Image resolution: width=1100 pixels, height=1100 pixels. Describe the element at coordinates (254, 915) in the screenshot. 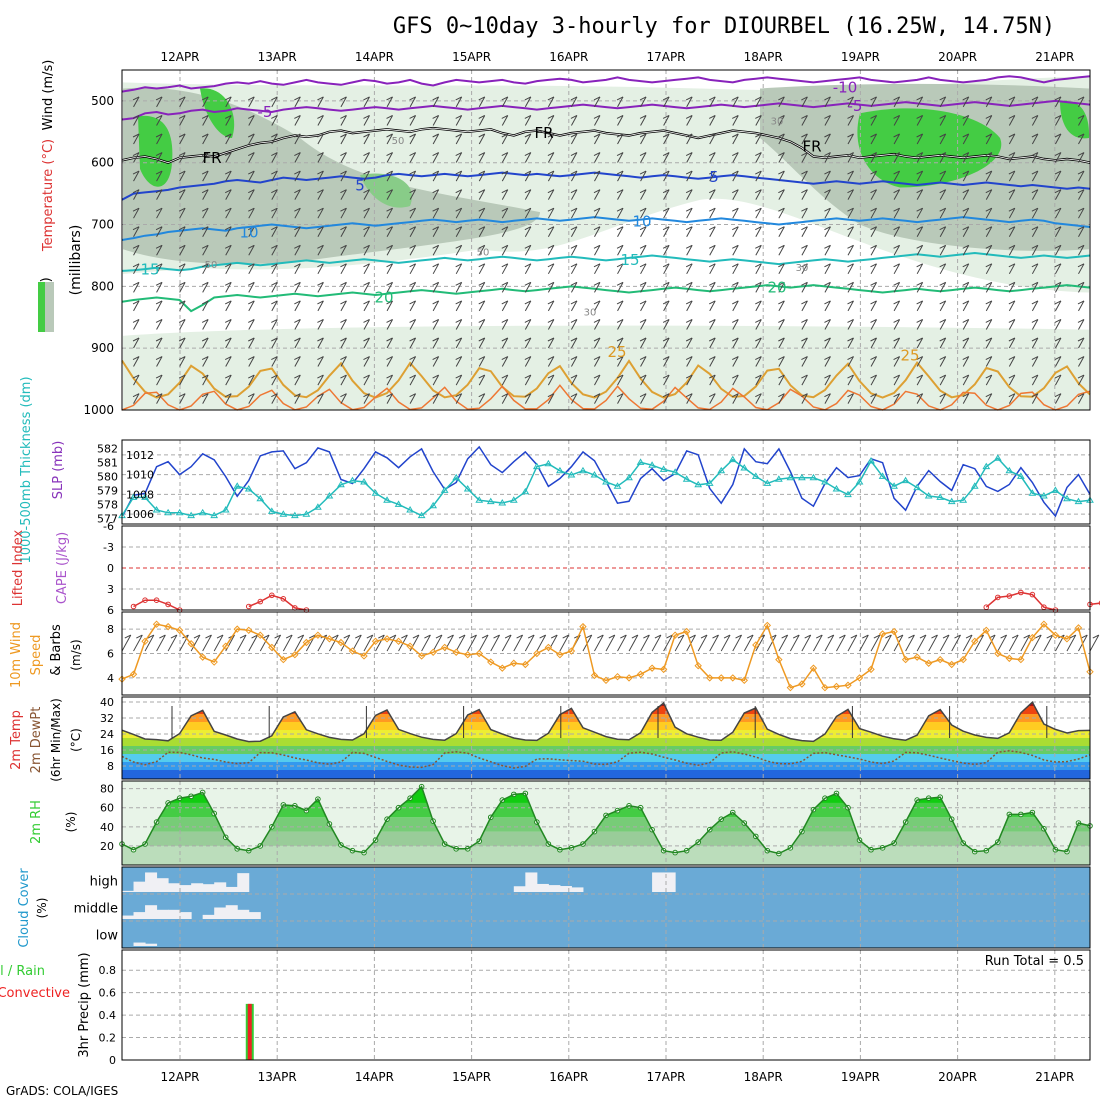

I see `cloud-bar-middle` at that location.